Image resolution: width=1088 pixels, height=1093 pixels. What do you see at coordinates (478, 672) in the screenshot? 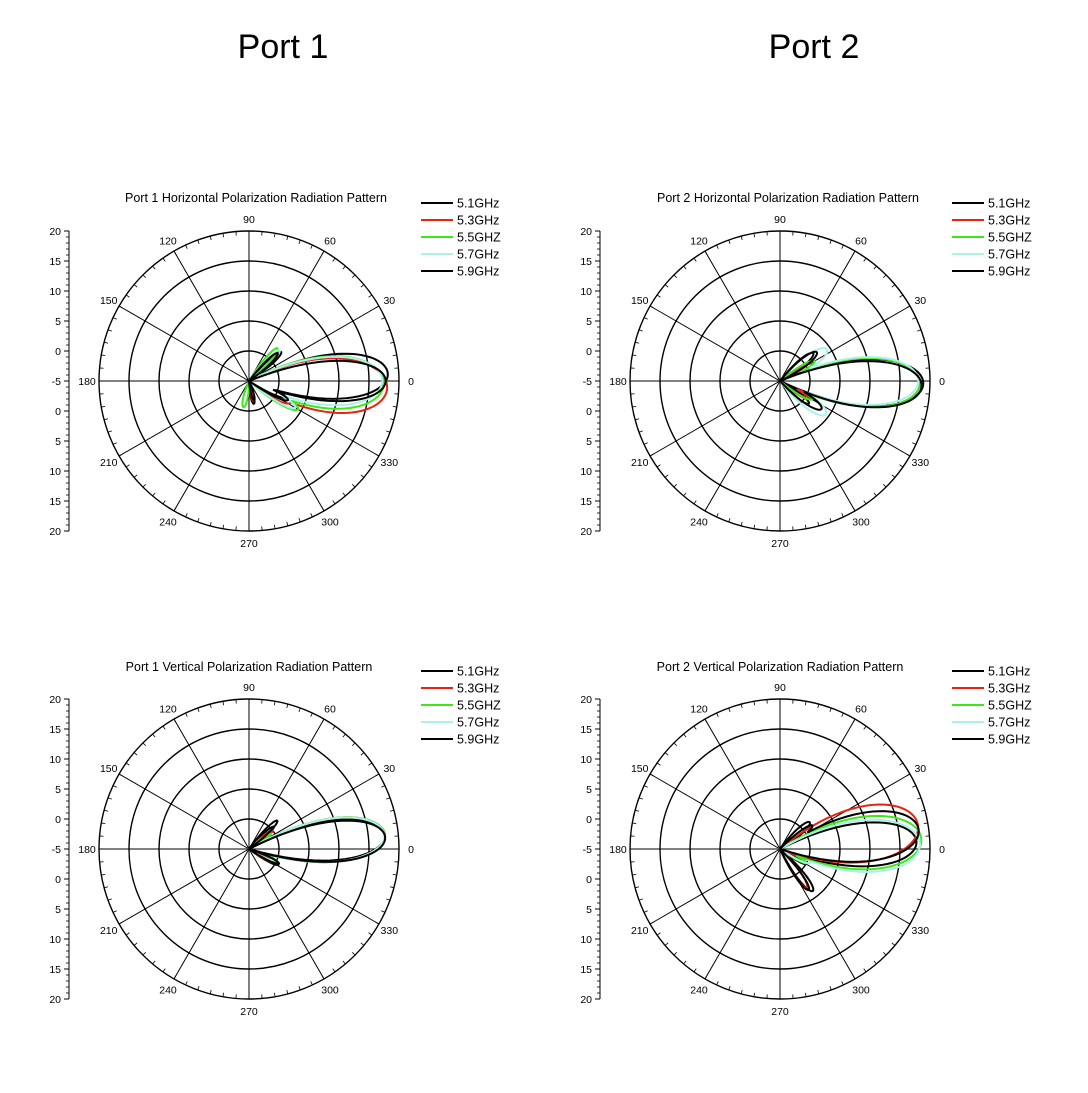
I see `legend-label: 5.1GHz` at bounding box center [478, 672].